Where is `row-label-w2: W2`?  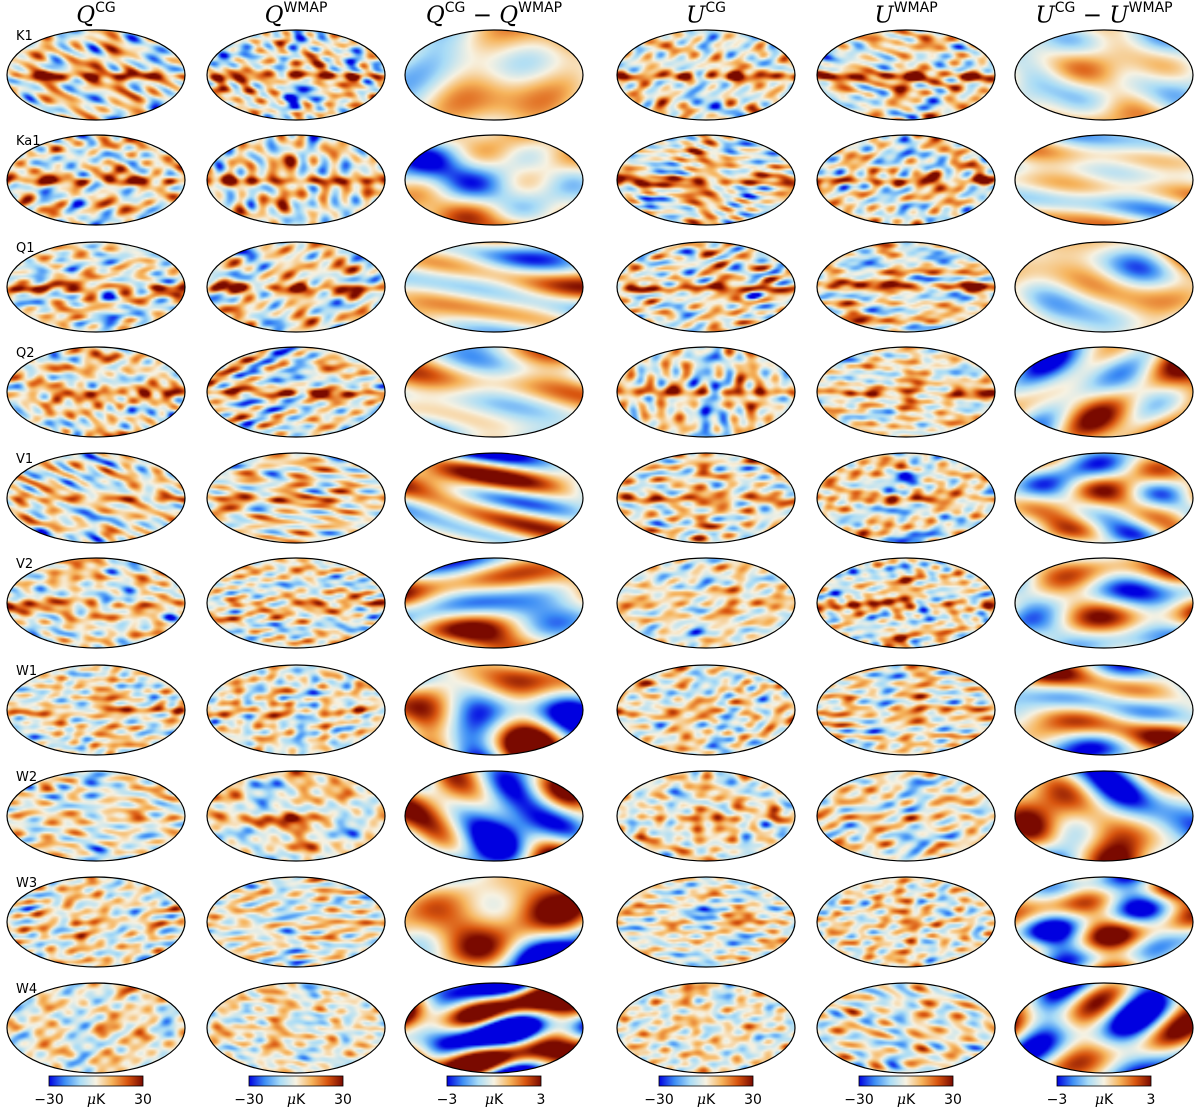 row-label-w2: W2 is located at coordinates (27, 777).